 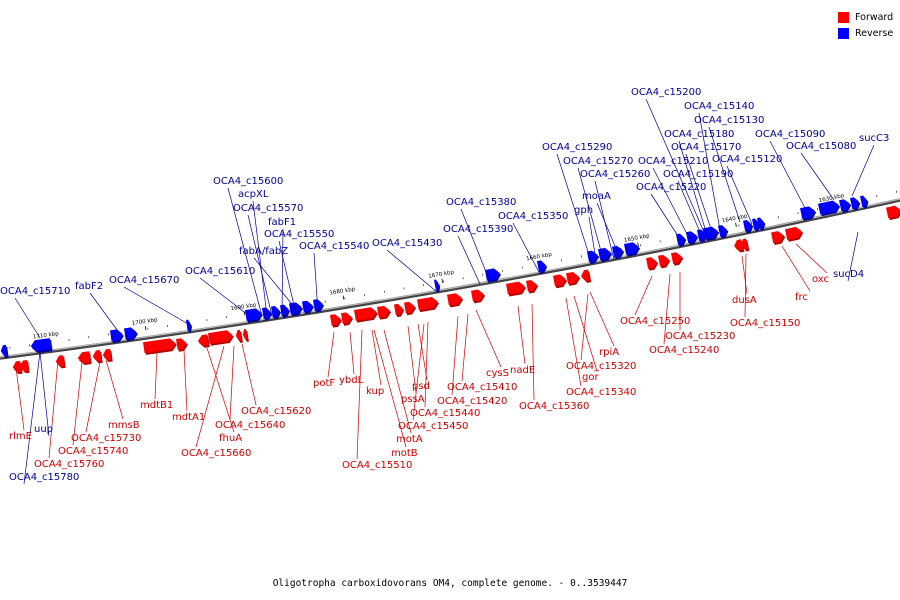 I want to click on reverse-gene-label: OCA4_c15350, so click(x=533, y=216).